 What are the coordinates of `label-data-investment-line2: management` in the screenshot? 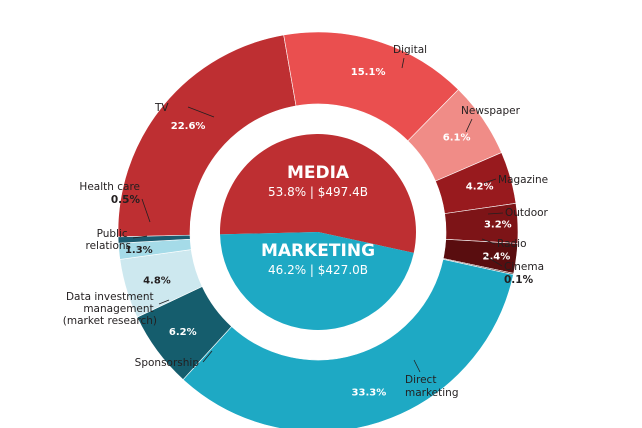 It's located at (118, 309).